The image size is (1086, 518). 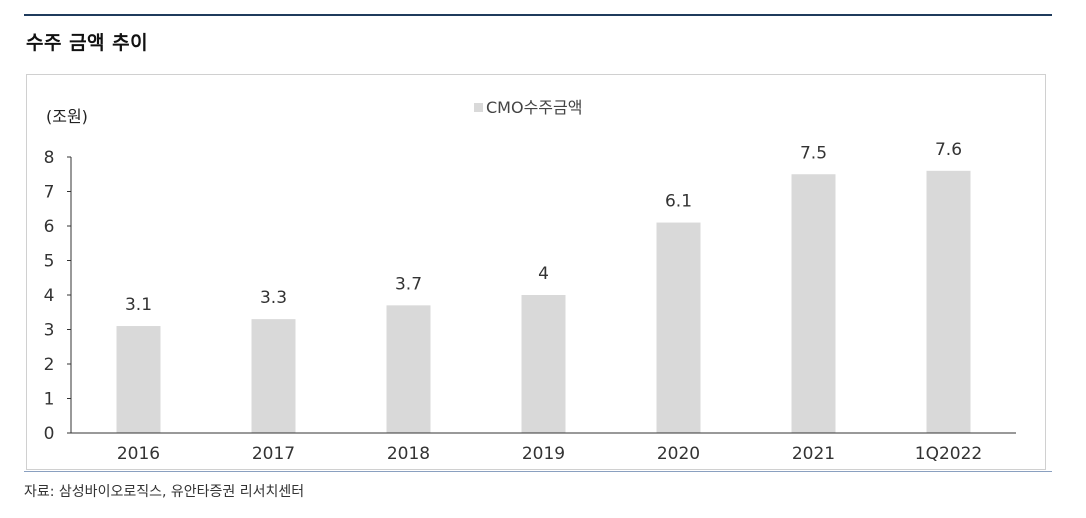 What do you see at coordinates (534, 107) in the screenshot?
I see `legend-label: CMO수주금액` at bounding box center [534, 107].